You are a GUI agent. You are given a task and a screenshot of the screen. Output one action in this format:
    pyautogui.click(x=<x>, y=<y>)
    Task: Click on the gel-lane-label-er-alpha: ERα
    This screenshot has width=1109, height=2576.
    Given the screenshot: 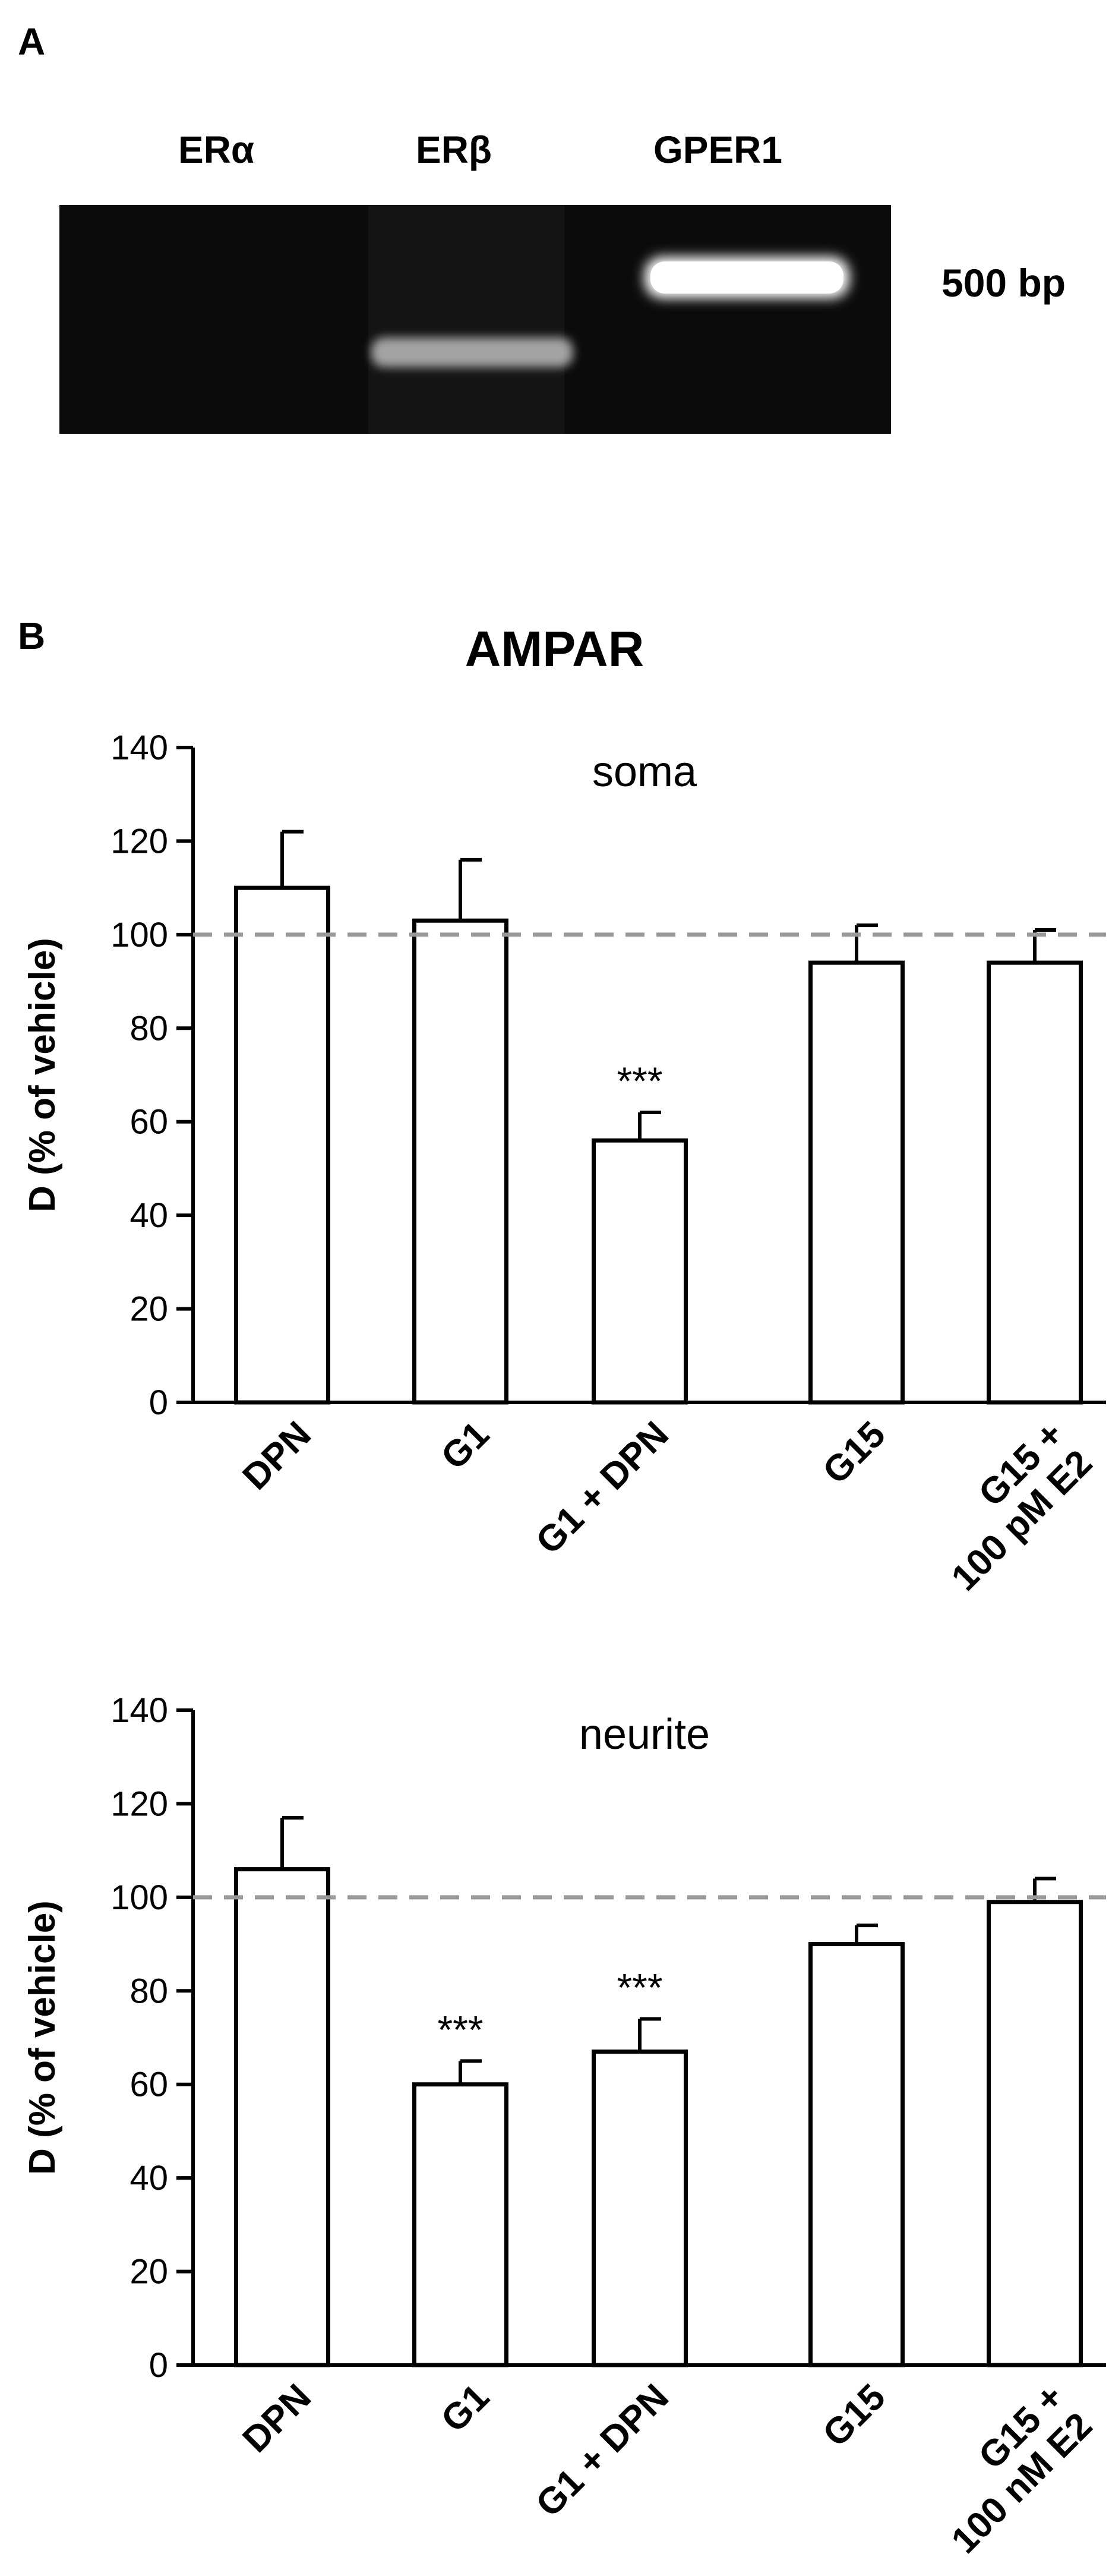 What is the action you would take?
    pyautogui.click(x=216, y=150)
    